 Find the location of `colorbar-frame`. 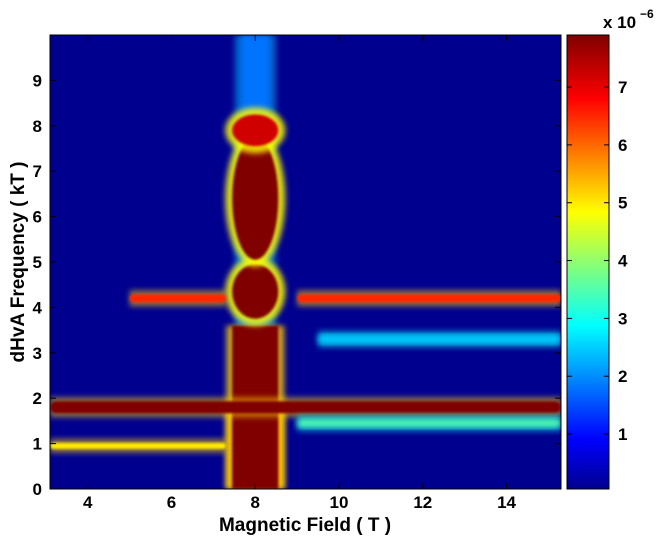

colorbar-frame is located at coordinates (588, 262).